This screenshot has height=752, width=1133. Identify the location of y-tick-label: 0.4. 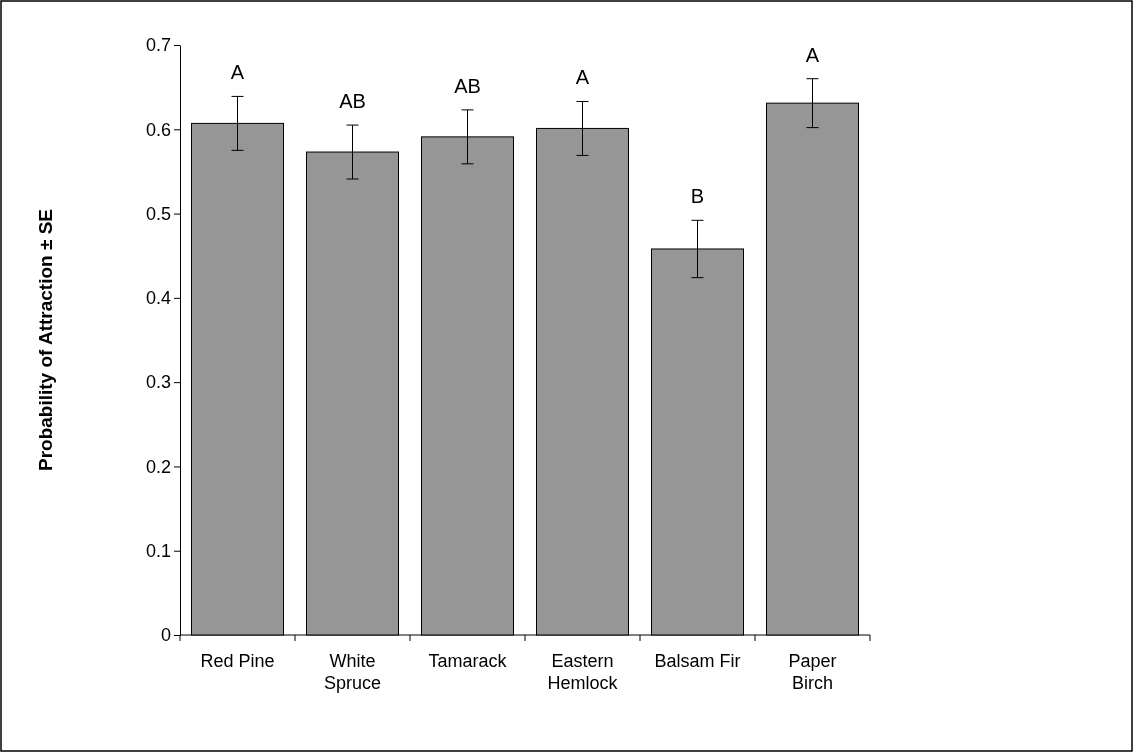
(158, 298).